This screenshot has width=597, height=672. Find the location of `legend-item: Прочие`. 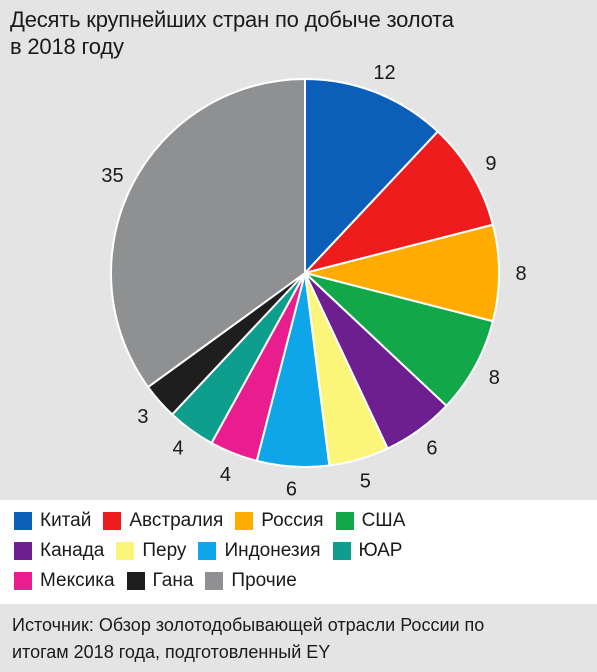

legend-item: Прочие is located at coordinates (251, 581).